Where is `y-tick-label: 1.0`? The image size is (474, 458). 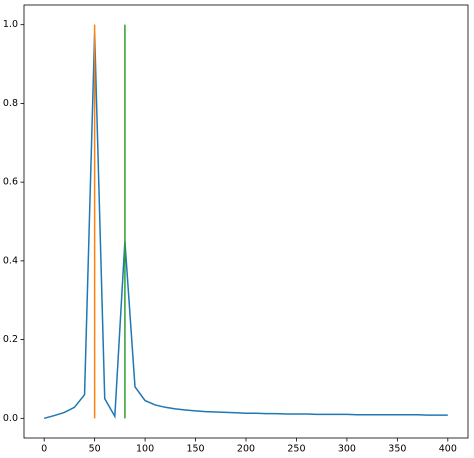 y-tick-label: 1.0 is located at coordinates (10, 24).